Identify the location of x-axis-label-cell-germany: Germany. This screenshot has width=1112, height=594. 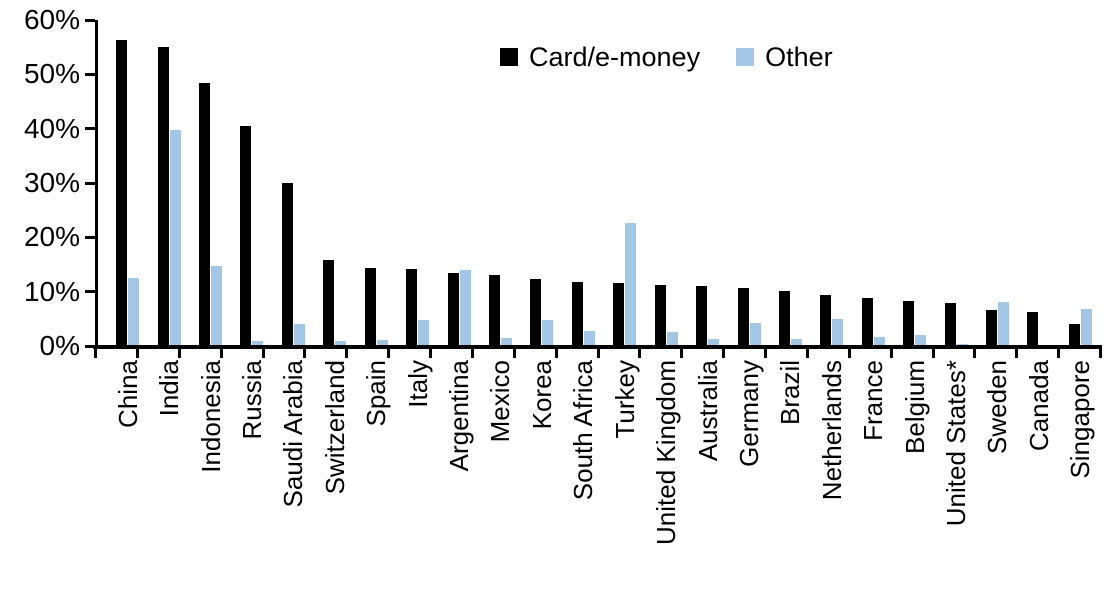
(748, 477).